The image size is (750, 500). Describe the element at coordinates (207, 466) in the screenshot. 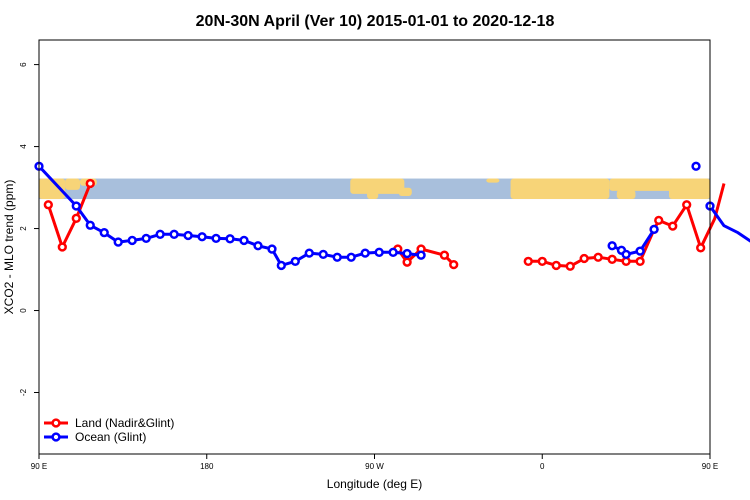

I see `x-tick-label: 180` at that location.